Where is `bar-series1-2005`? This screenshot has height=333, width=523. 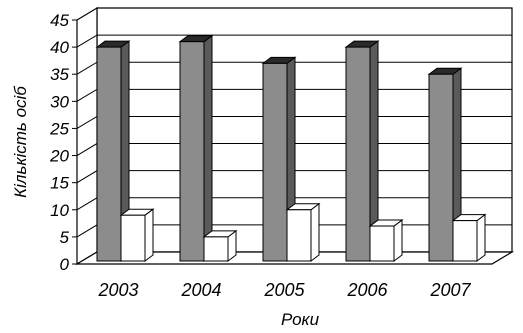 bar-series1-2005 is located at coordinates (279, 159).